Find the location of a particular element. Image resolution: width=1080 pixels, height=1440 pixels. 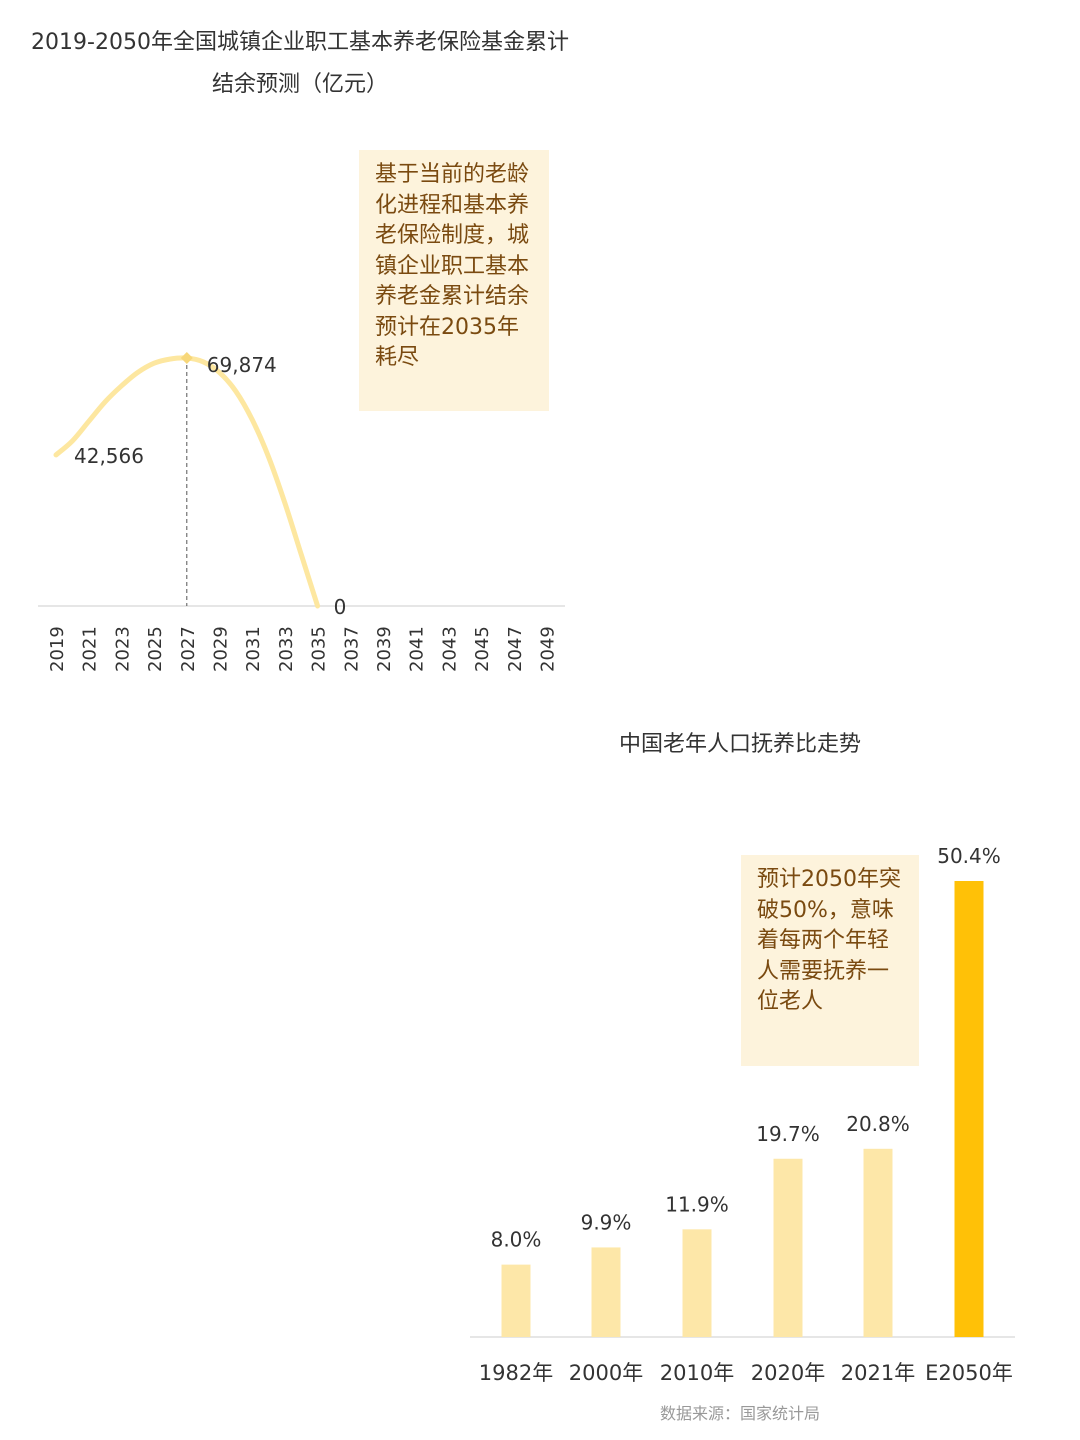

x-tick-label-2035: 2035 is located at coordinates (319, 649).